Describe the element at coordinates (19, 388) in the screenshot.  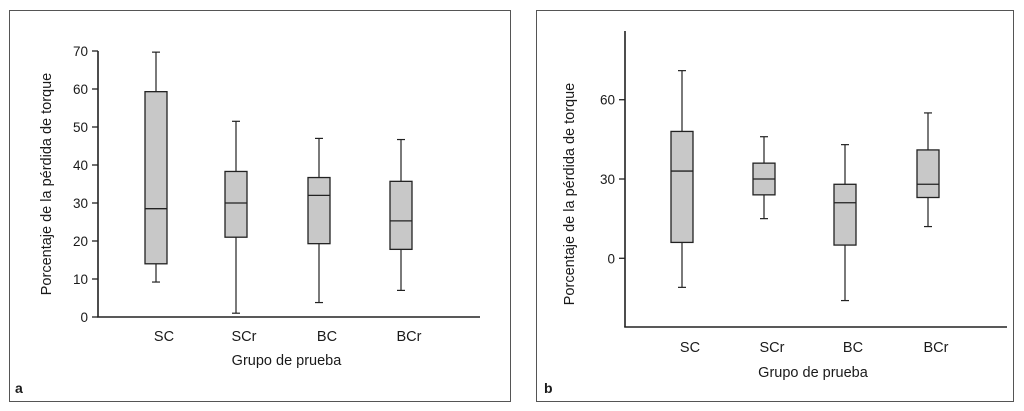
I see `panel-letter: a` at that location.